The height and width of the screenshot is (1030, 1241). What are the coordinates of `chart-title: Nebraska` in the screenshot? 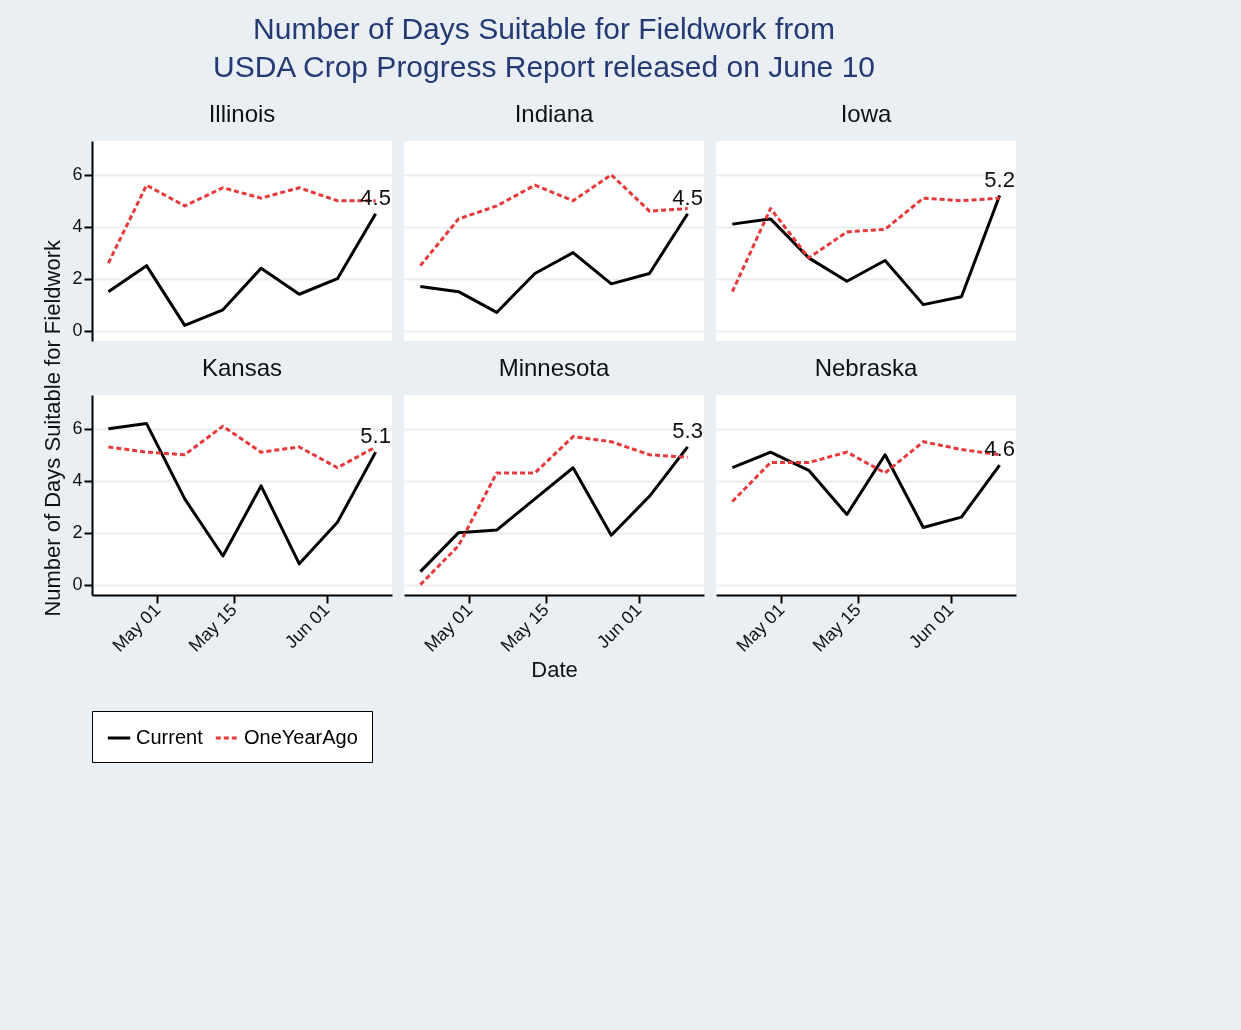 It's located at (866, 367).